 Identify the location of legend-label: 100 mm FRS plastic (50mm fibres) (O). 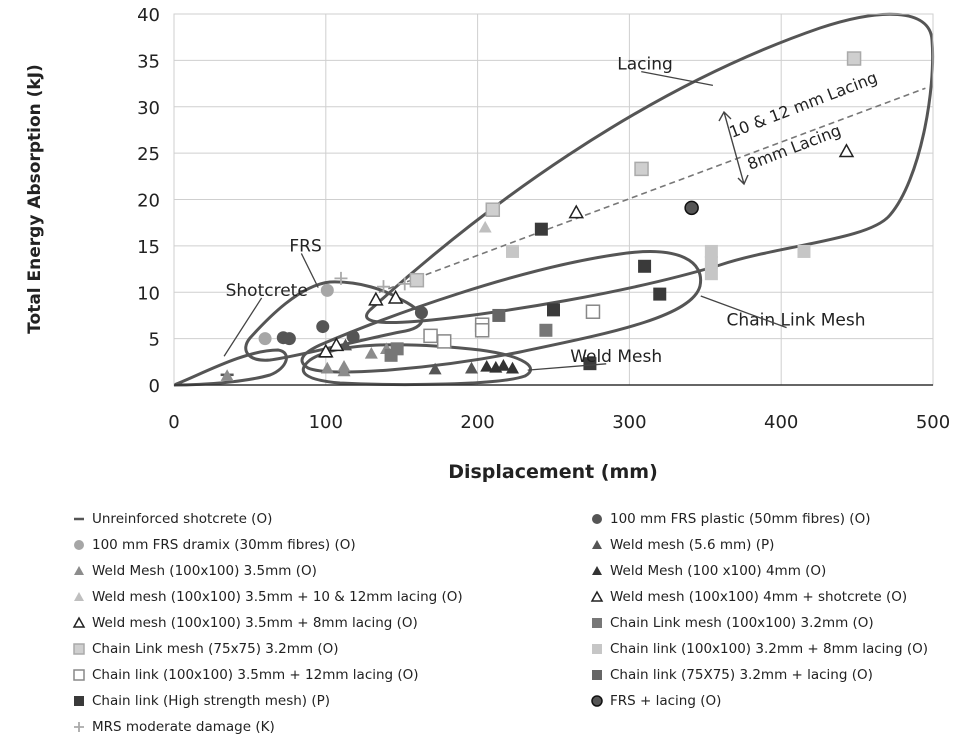
(740, 519).